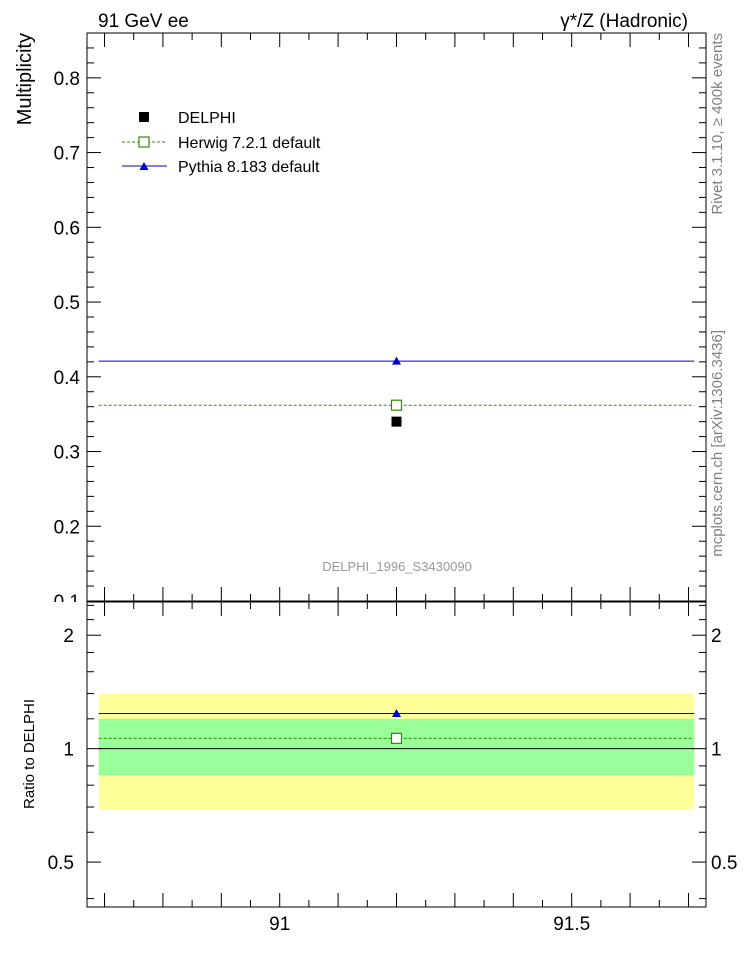 The image size is (746, 972). What do you see at coordinates (144, 142) in the screenshot?
I see `legend-herwig-swatch` at bounding box center [144, 142].